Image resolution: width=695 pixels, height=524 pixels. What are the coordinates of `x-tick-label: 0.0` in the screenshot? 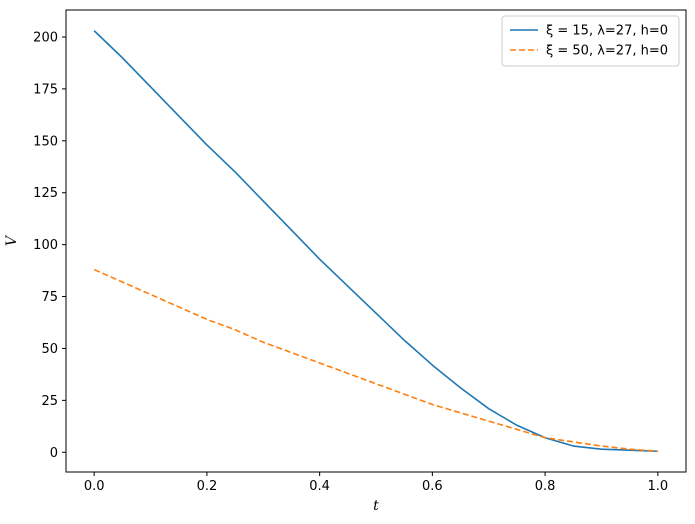 It's located at (94, 486).